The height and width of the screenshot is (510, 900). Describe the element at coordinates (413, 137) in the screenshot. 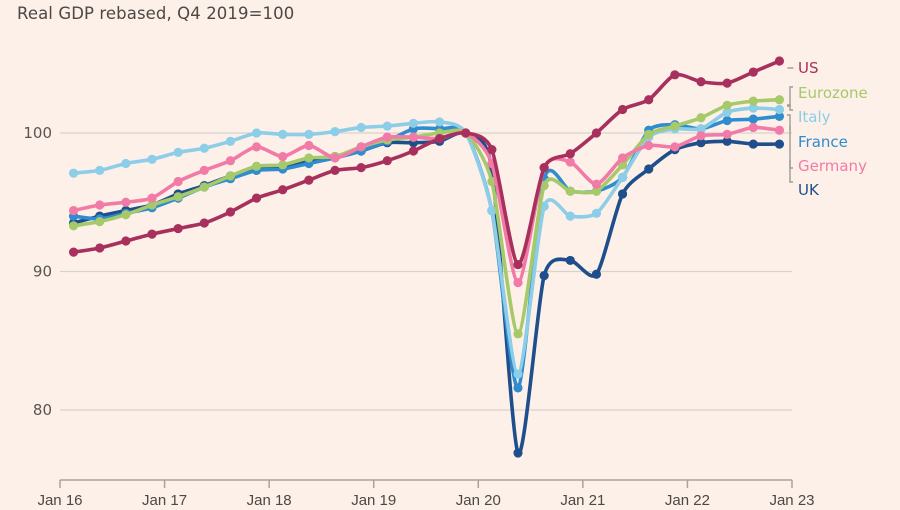

I see `point-germany-2019Q2` at that location.